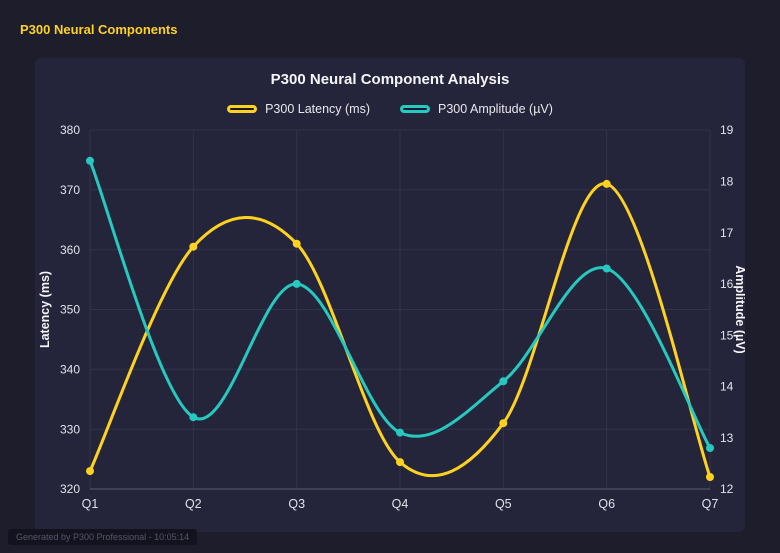  What do you see at coordinates (99, 29) in the screenshot?
I see `page-title: P300 Neural Components` at bounding box center [99, 29].